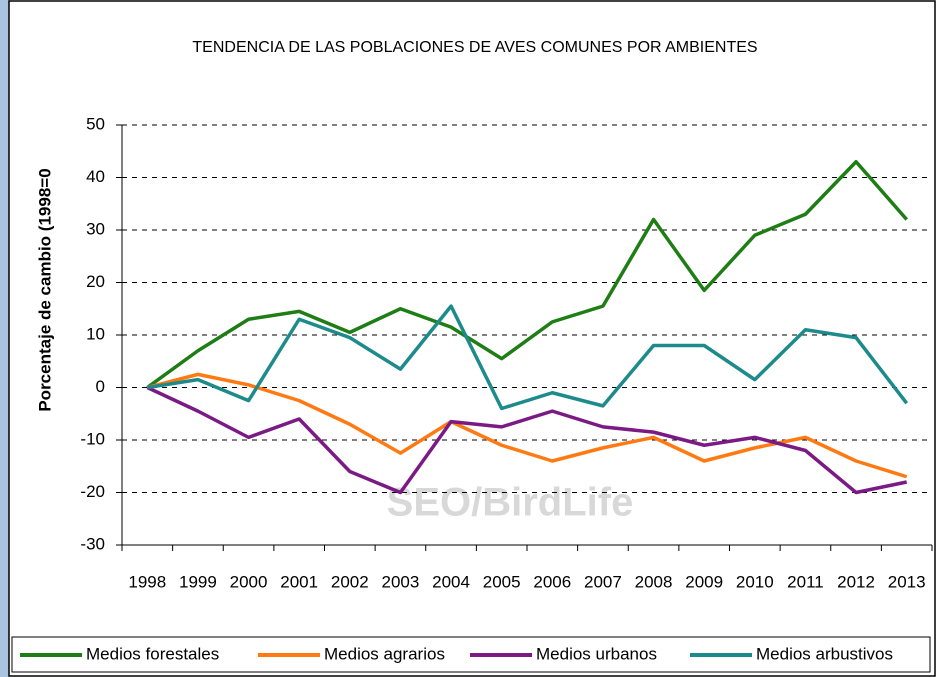 Image resolution: width=936 pixels, height=677 pixels. Describe the element at coordinates (384, 653) in the screenshot. I see `legend-label: Medios agrarios` at that location.